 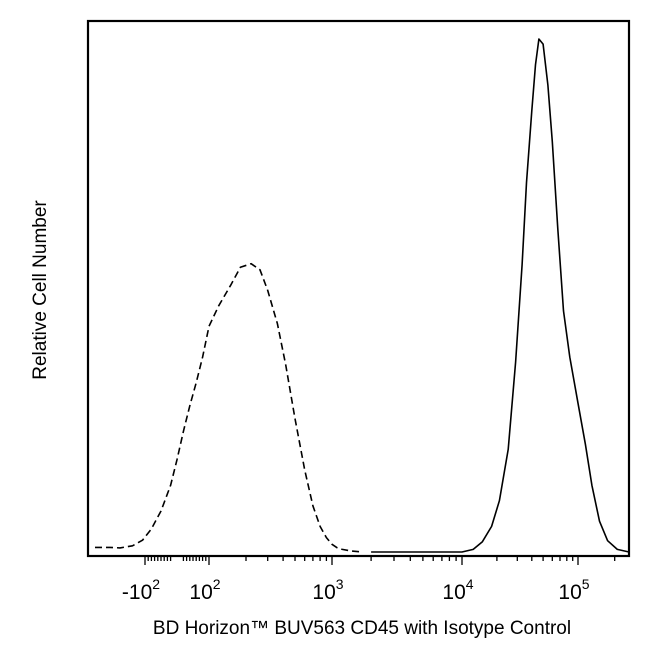 I want to click on x-axis-tick-labels: -102 10² 10³ 10⁴ 10⁵, so click(x=356, y=590).